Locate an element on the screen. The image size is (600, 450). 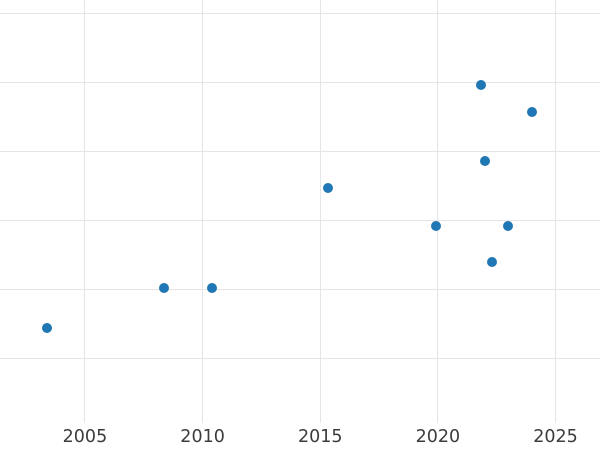
x-tick-label: 2005 is located at coordinates (85, 437).